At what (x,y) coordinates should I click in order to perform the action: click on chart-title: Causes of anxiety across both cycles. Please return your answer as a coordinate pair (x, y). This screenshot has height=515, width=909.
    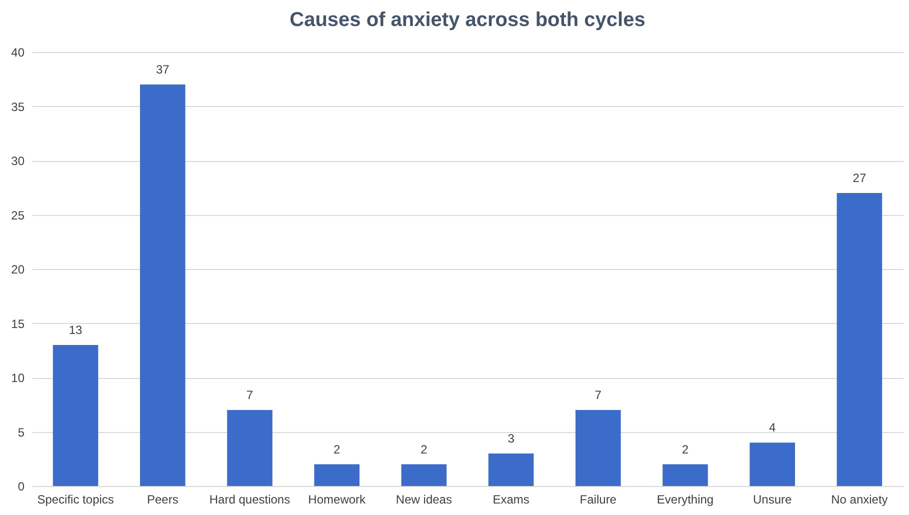
    Looking at the image, I should click on (468, 20).